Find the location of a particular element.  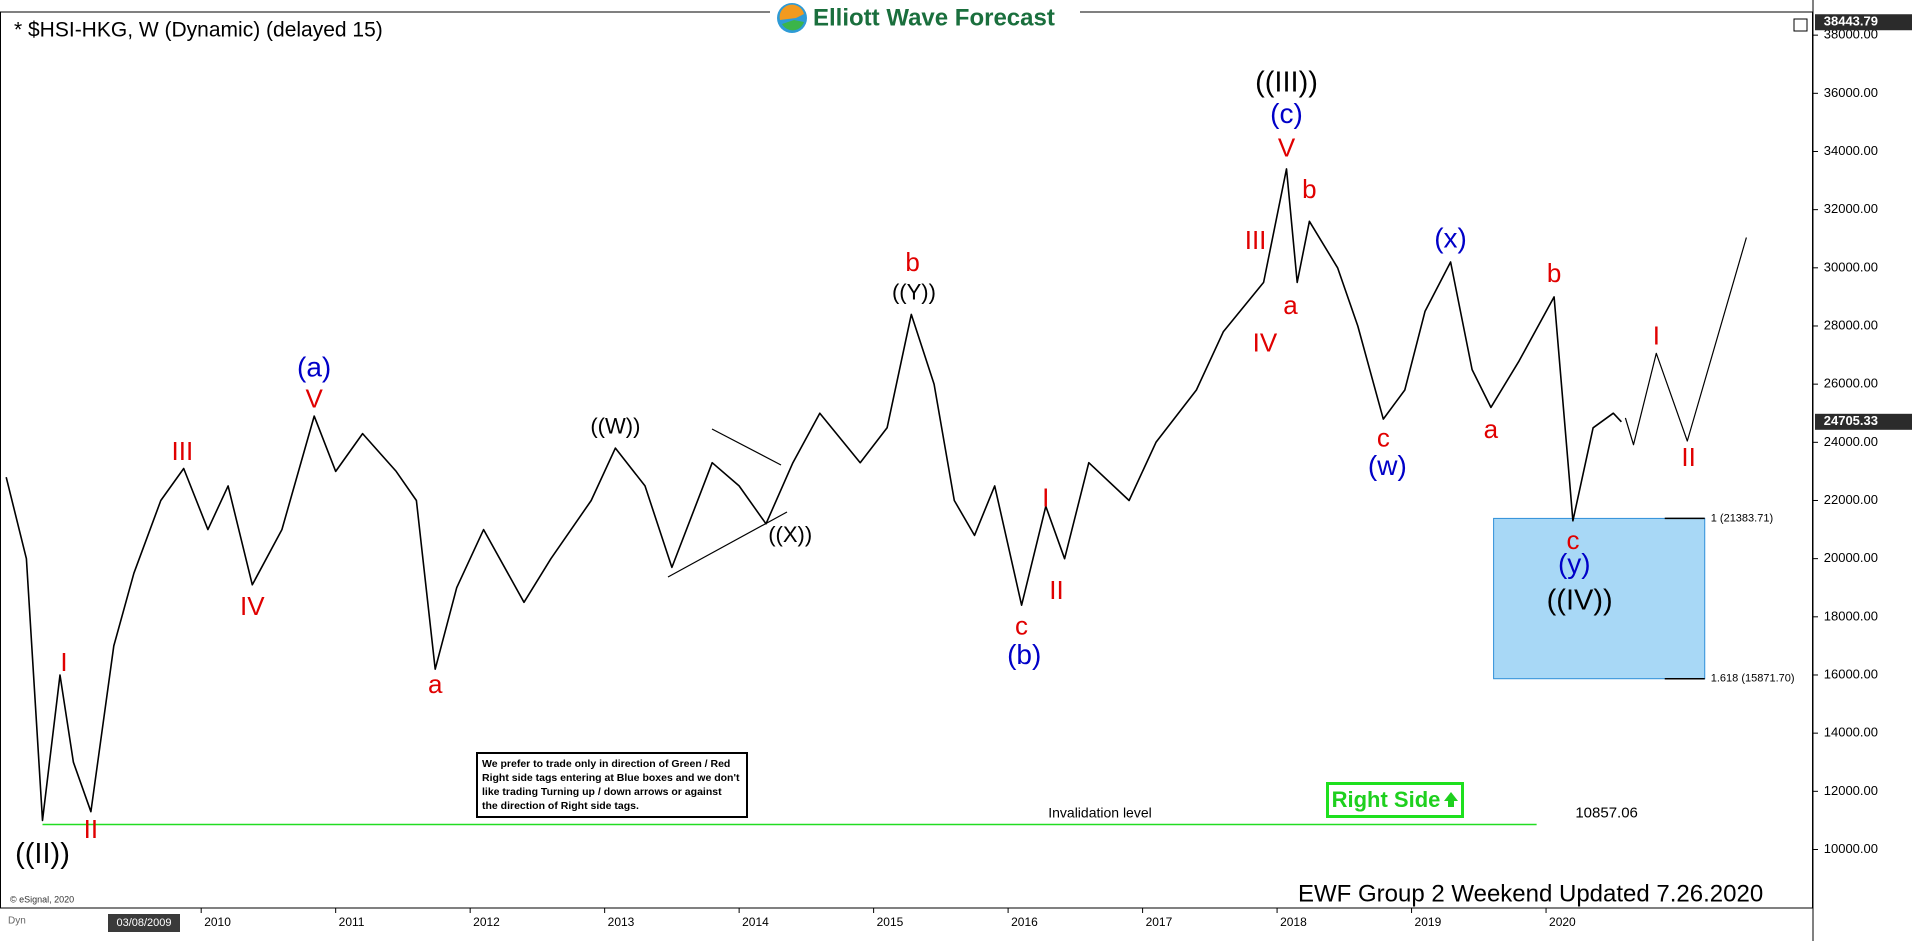

y-tick-label: 20000.00 is located at coordinates (1851, 557).